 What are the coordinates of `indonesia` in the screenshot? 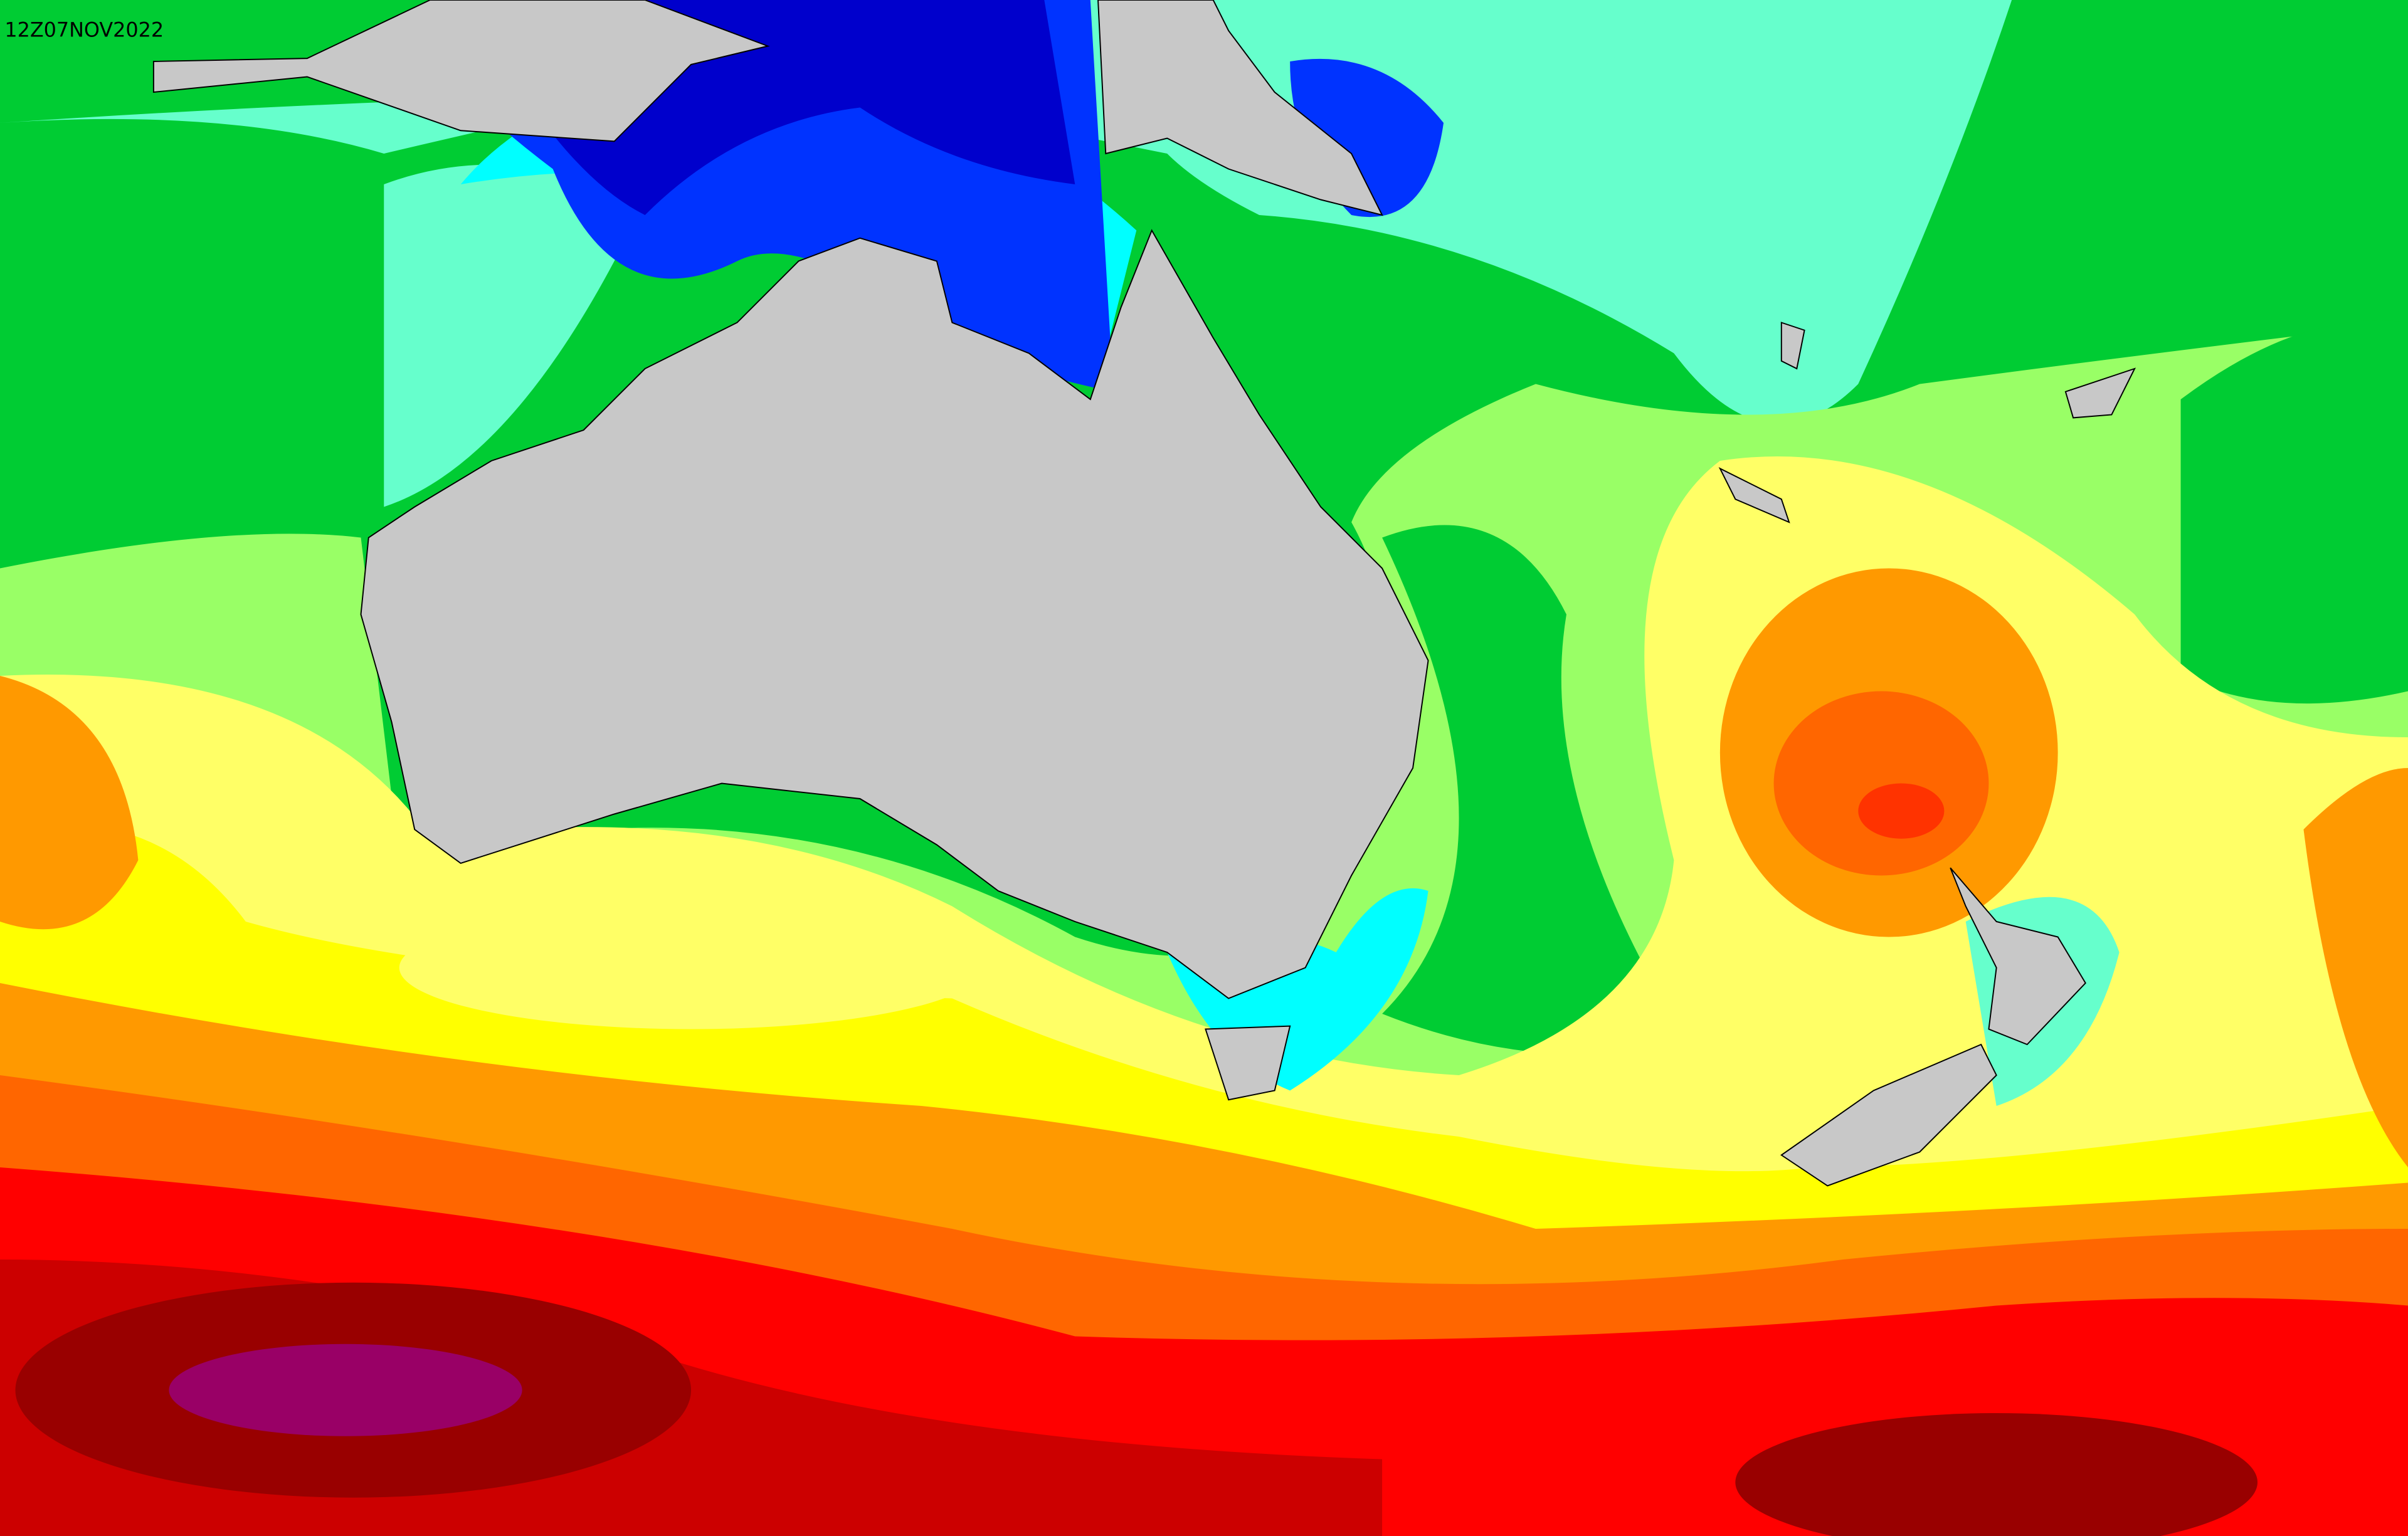 It's located at (461, 71).